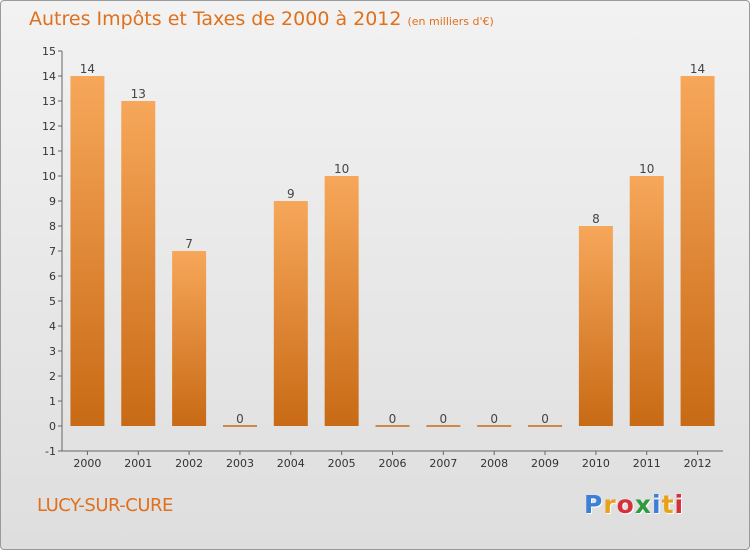 The height and width of the screenshot is (550, 750). Describe the element at coordinates (52, 301) in the screenshot. I see `y-tick-label: 5` at that location.